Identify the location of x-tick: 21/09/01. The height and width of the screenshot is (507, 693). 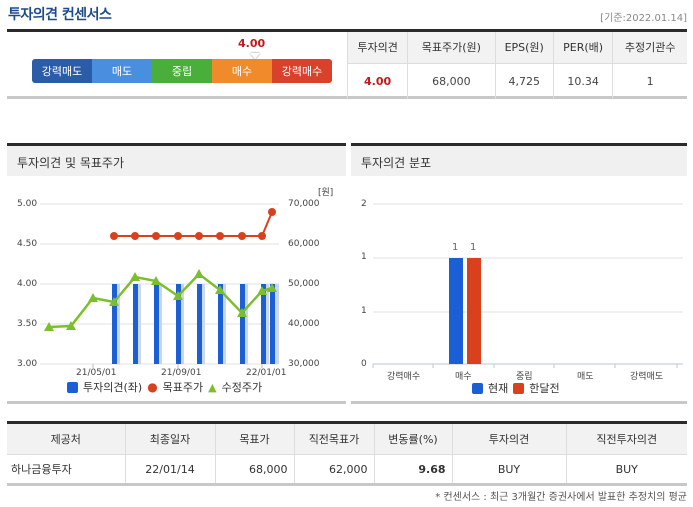
(181, 373).